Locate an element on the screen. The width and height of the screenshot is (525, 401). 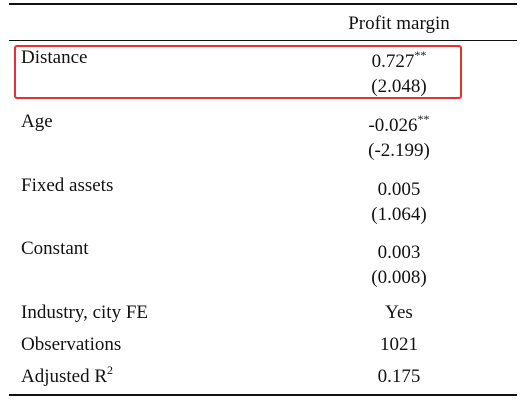
coef-value: 0.727 is located at coordinates (393, 61).